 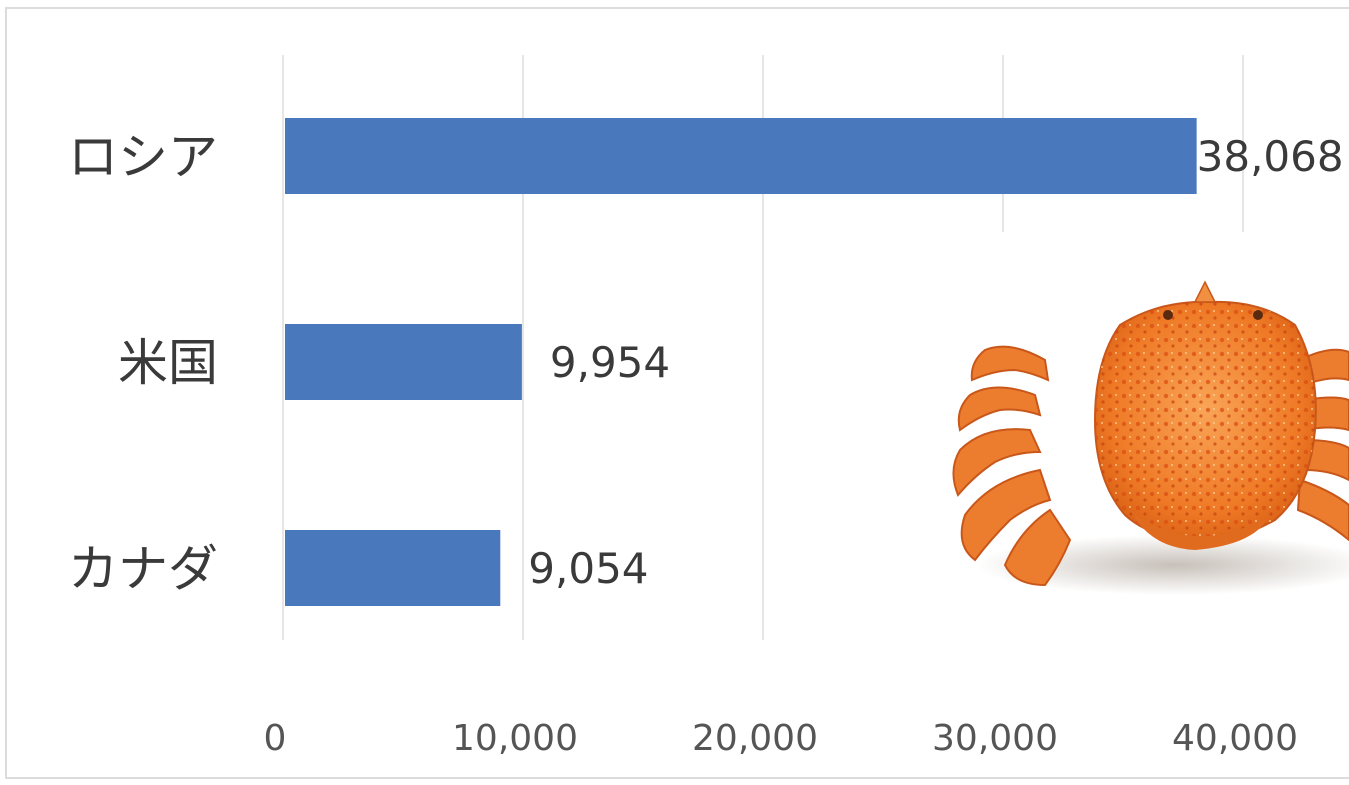 What do you see at coordinates (1235, 738) in the screenshot?
I see `x-tick-label-4: 40,000` at bounding box center [1235, 738].